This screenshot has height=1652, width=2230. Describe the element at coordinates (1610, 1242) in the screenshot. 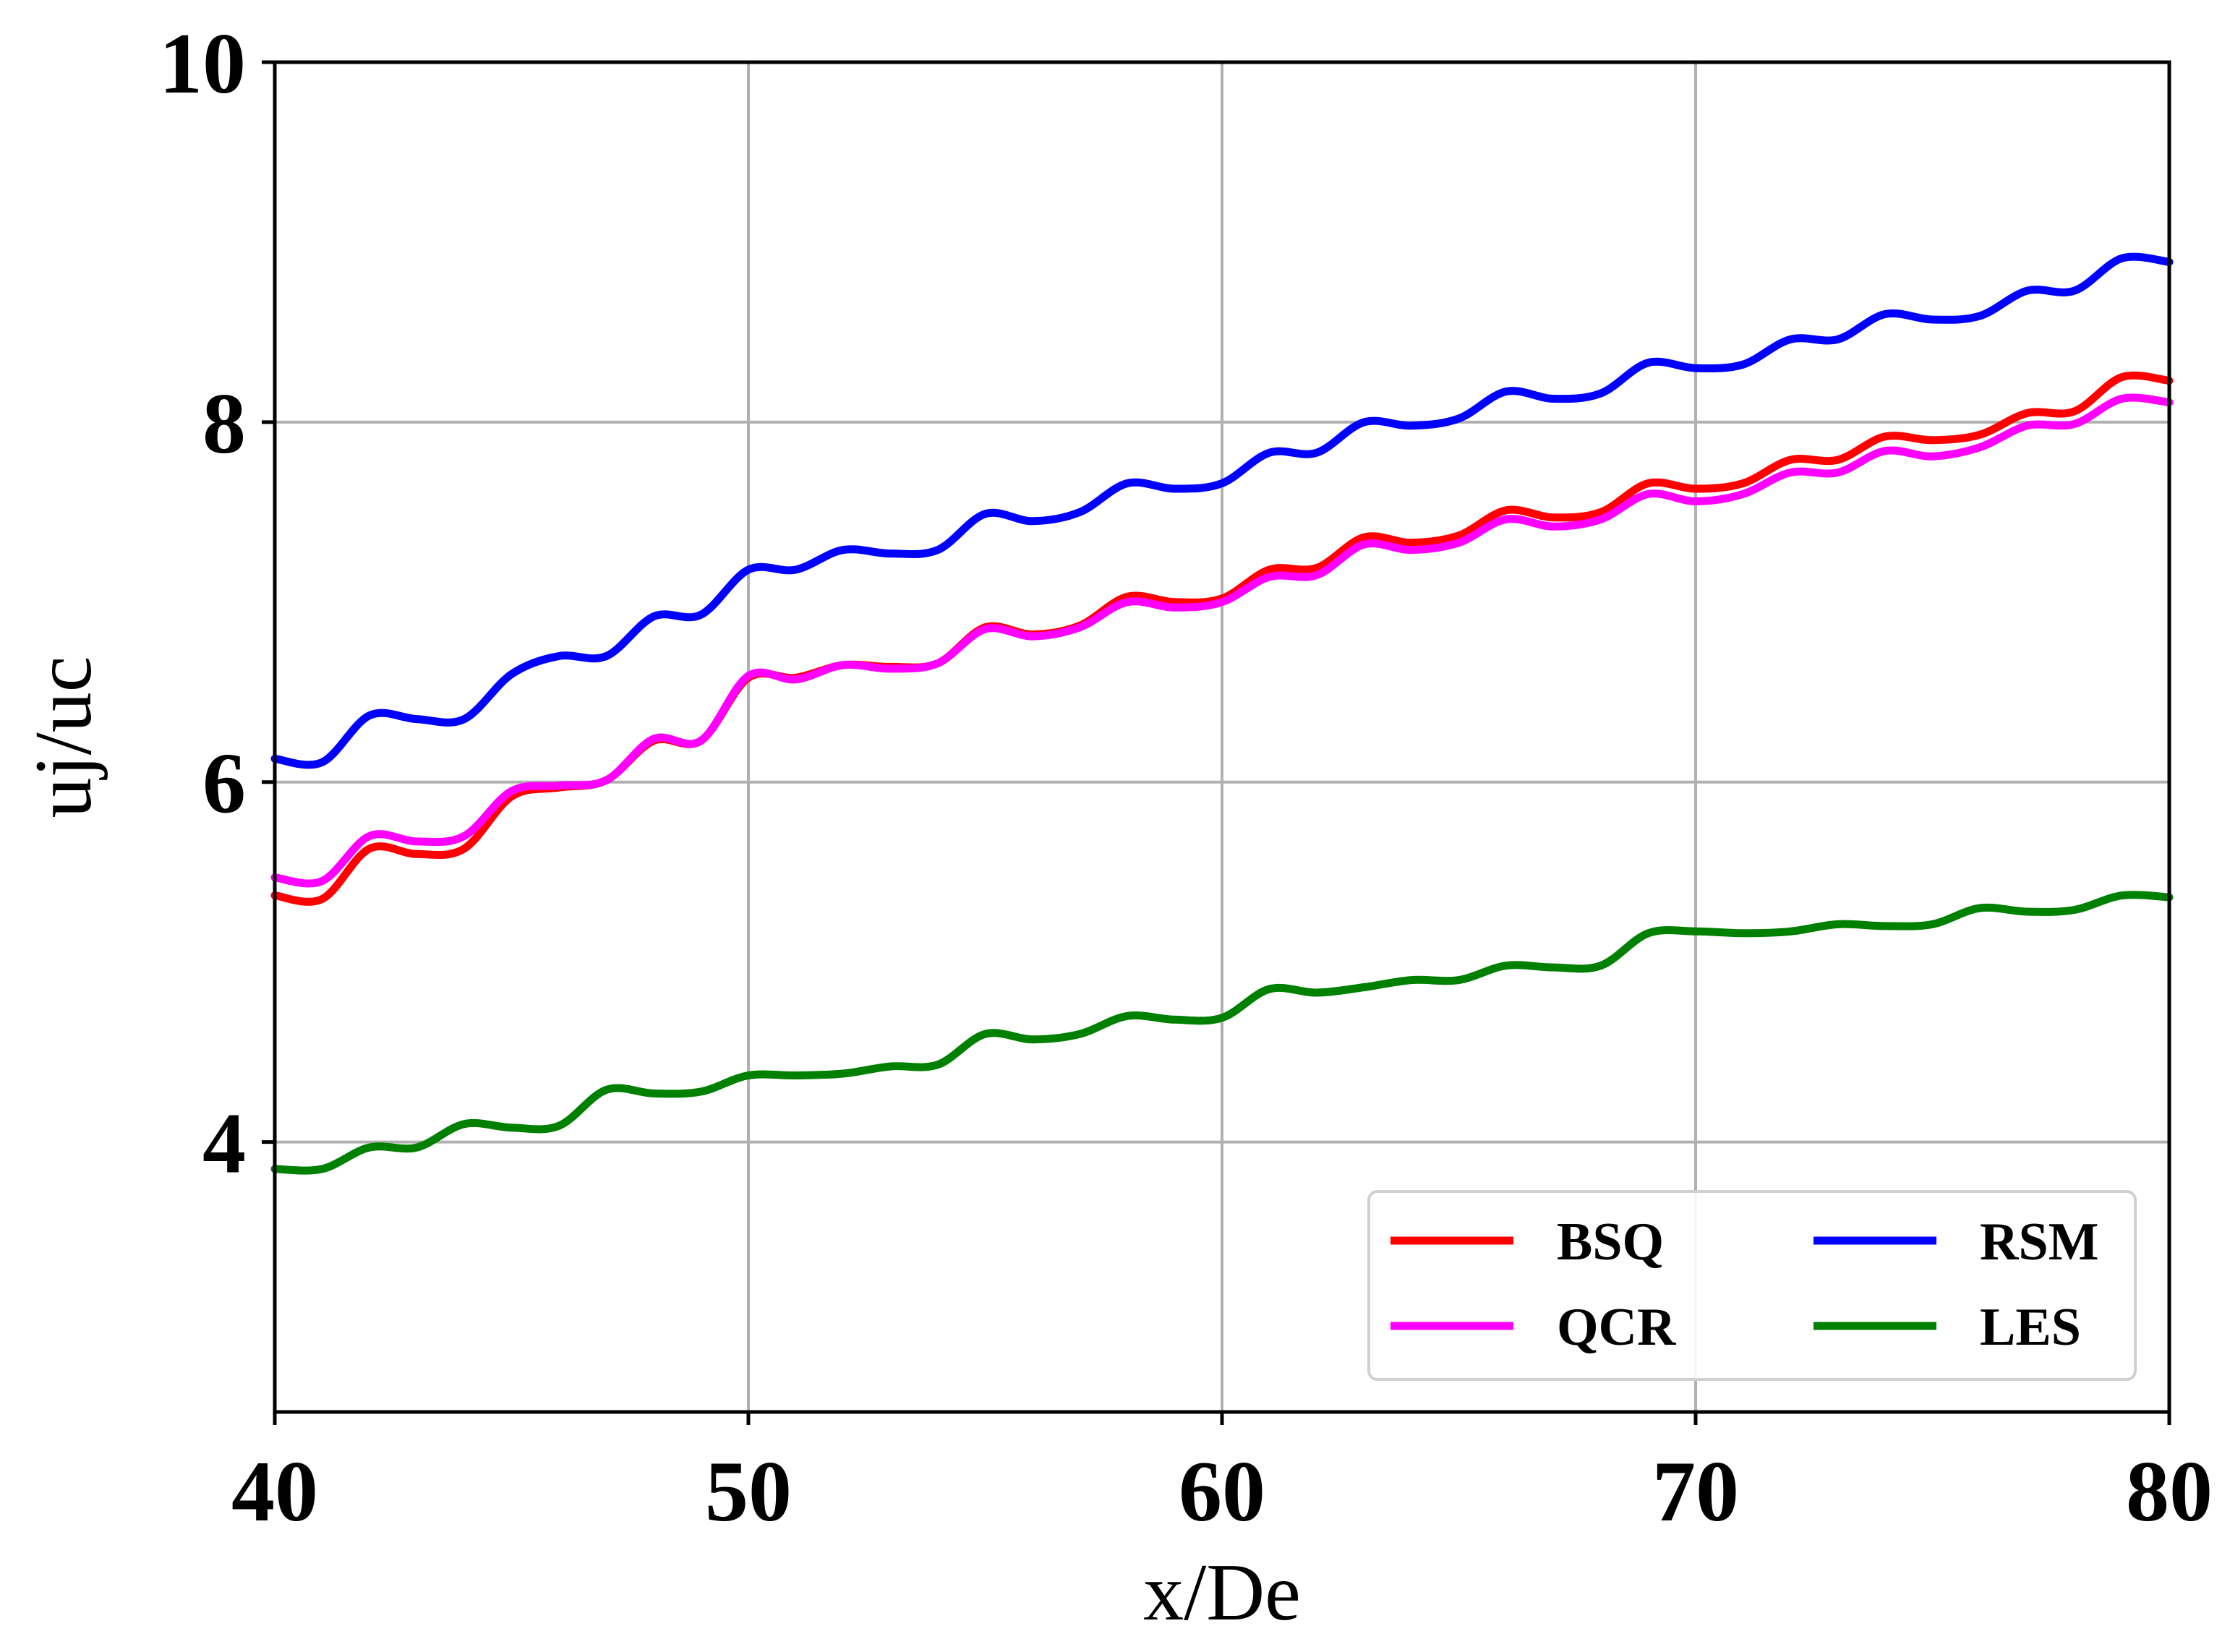

I see `legend-label-bsq: BSQ` at that location.